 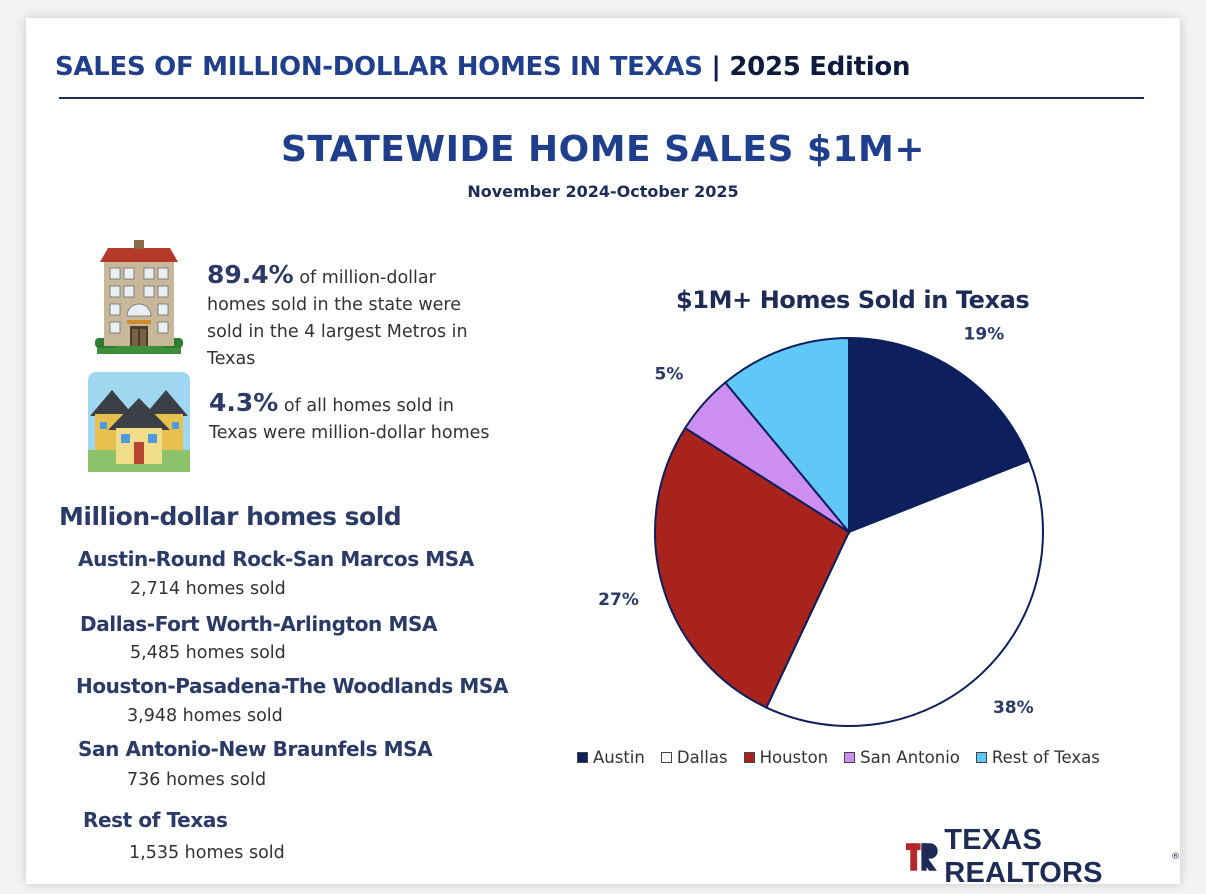 What do you see at coordinates (208, 653) in the screenshot?
I see `msa-count: 5,485 homes sold` at bounding box center [208, 653].